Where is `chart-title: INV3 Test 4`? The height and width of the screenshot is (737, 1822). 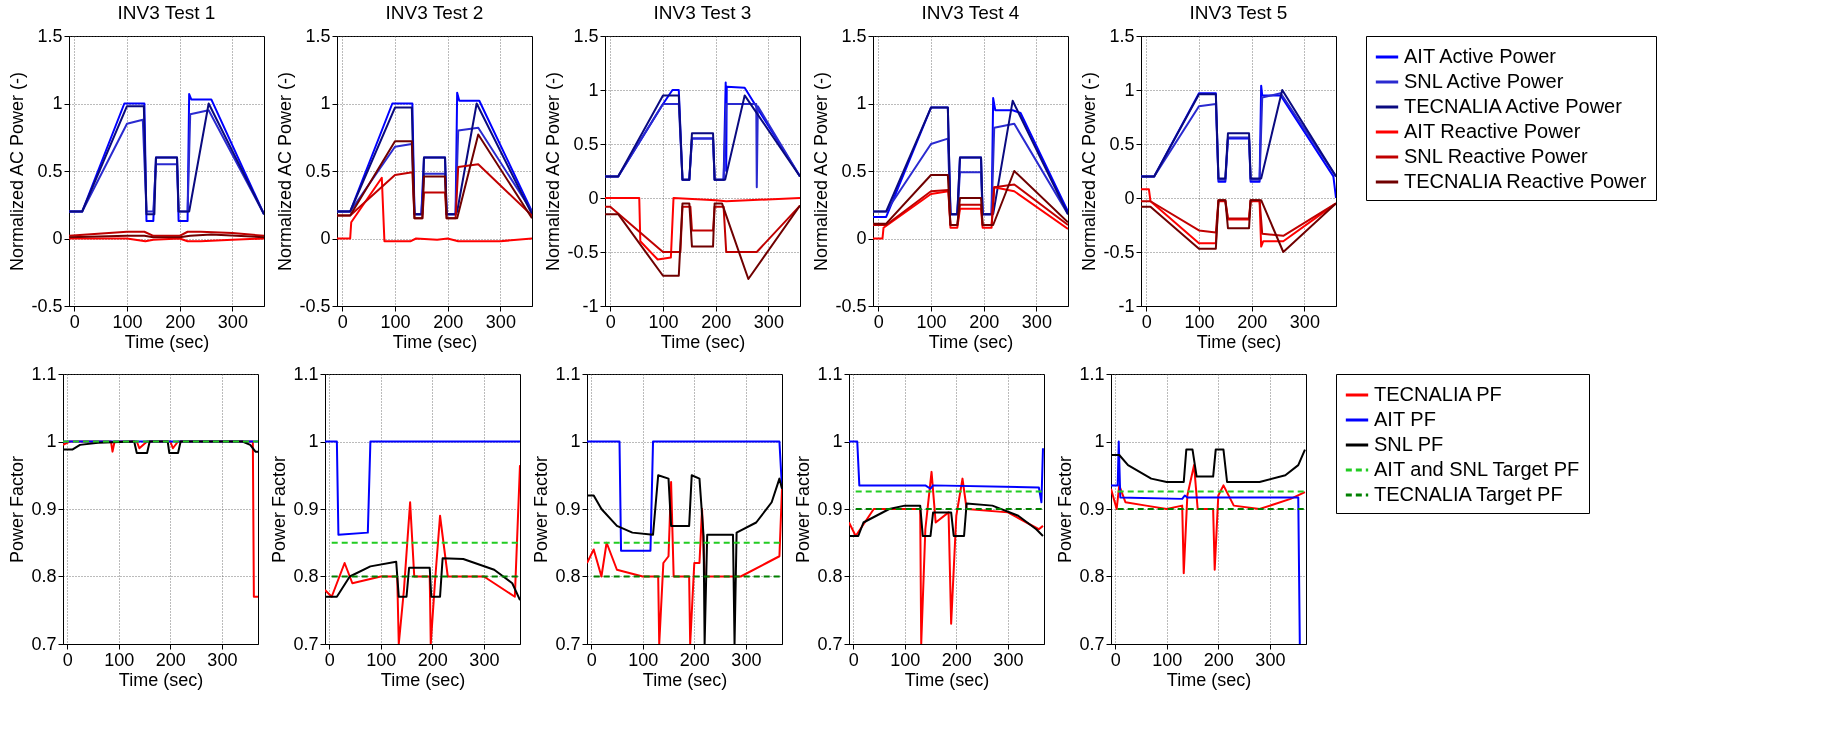
chart-title: INV3 Test 4 is located at coordinates (970, 12).